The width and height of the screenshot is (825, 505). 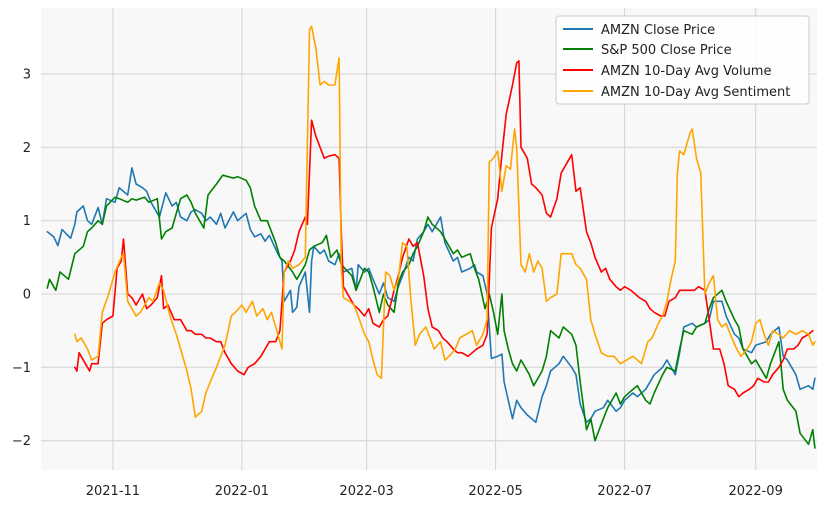 What do you see at coordinates (27, 221) in the screenshot?
I see `y-tick-label: 1` at bounding box center [27, 221].